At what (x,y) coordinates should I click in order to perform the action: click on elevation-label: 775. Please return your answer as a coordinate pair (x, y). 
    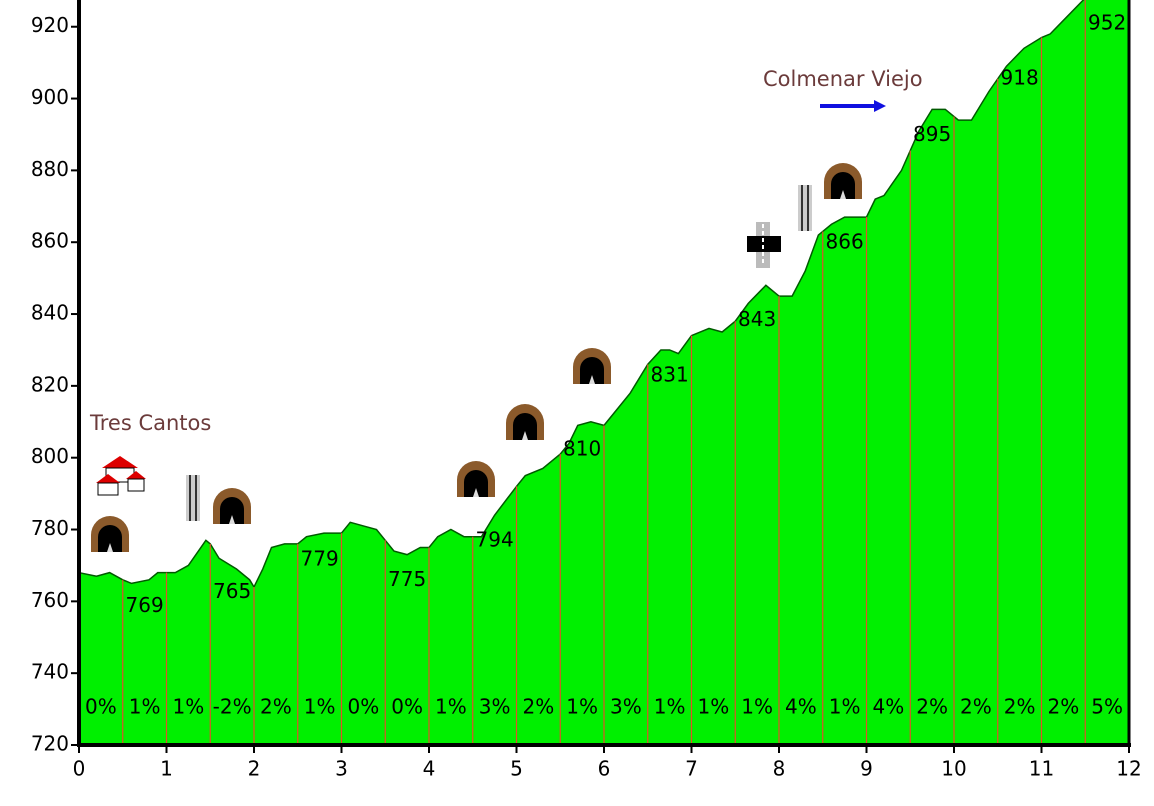
    Looking at the image, I should click on (407, 579).